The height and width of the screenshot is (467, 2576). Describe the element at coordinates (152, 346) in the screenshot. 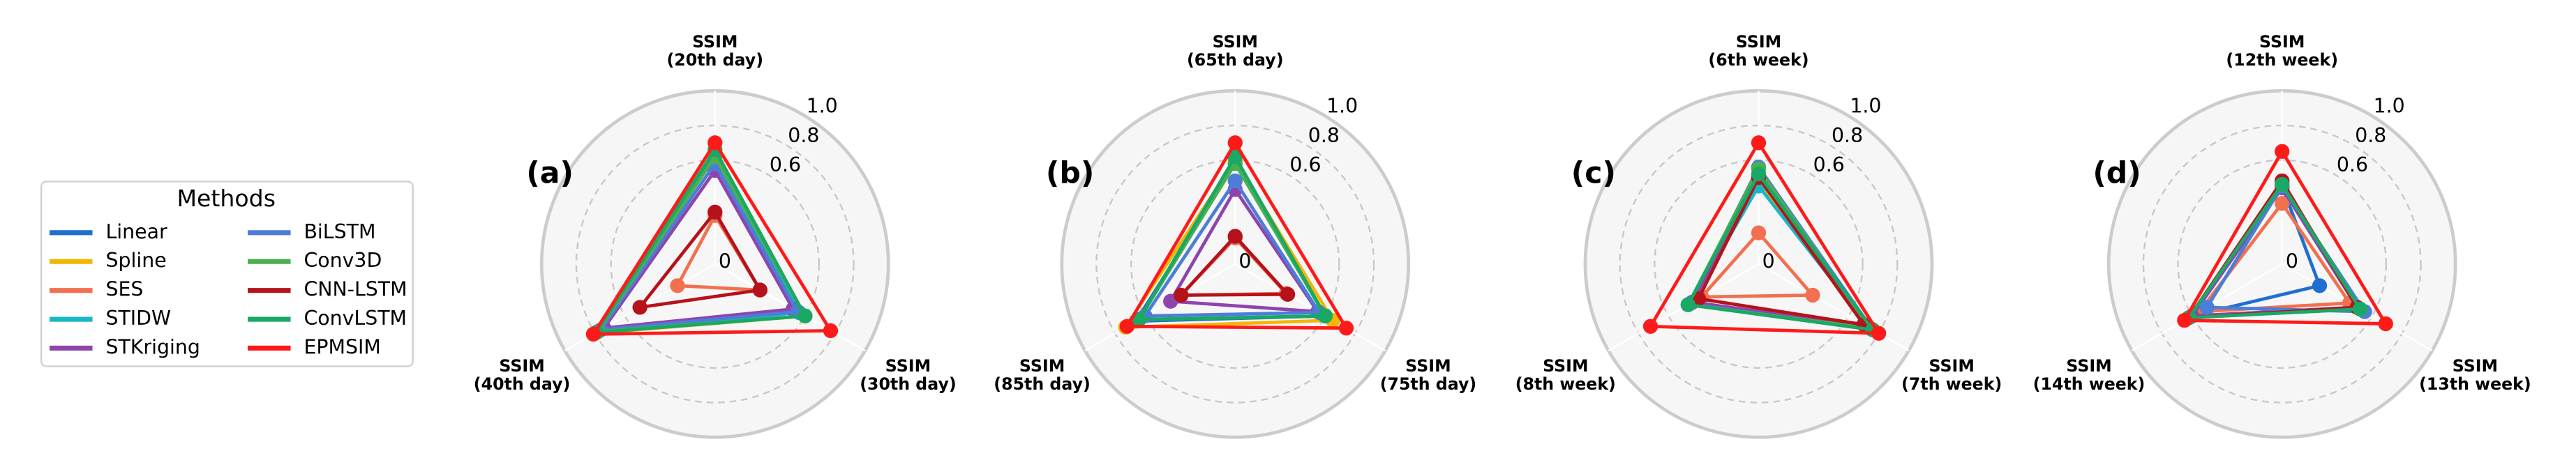

I see `legend-label: STKriging` at that location.